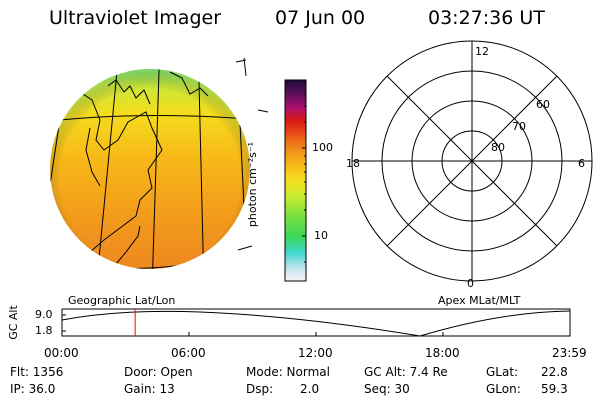 This screenshot has width=600, height=400. I want to click on mode-value: Mode: Normal, so click(288, 372).